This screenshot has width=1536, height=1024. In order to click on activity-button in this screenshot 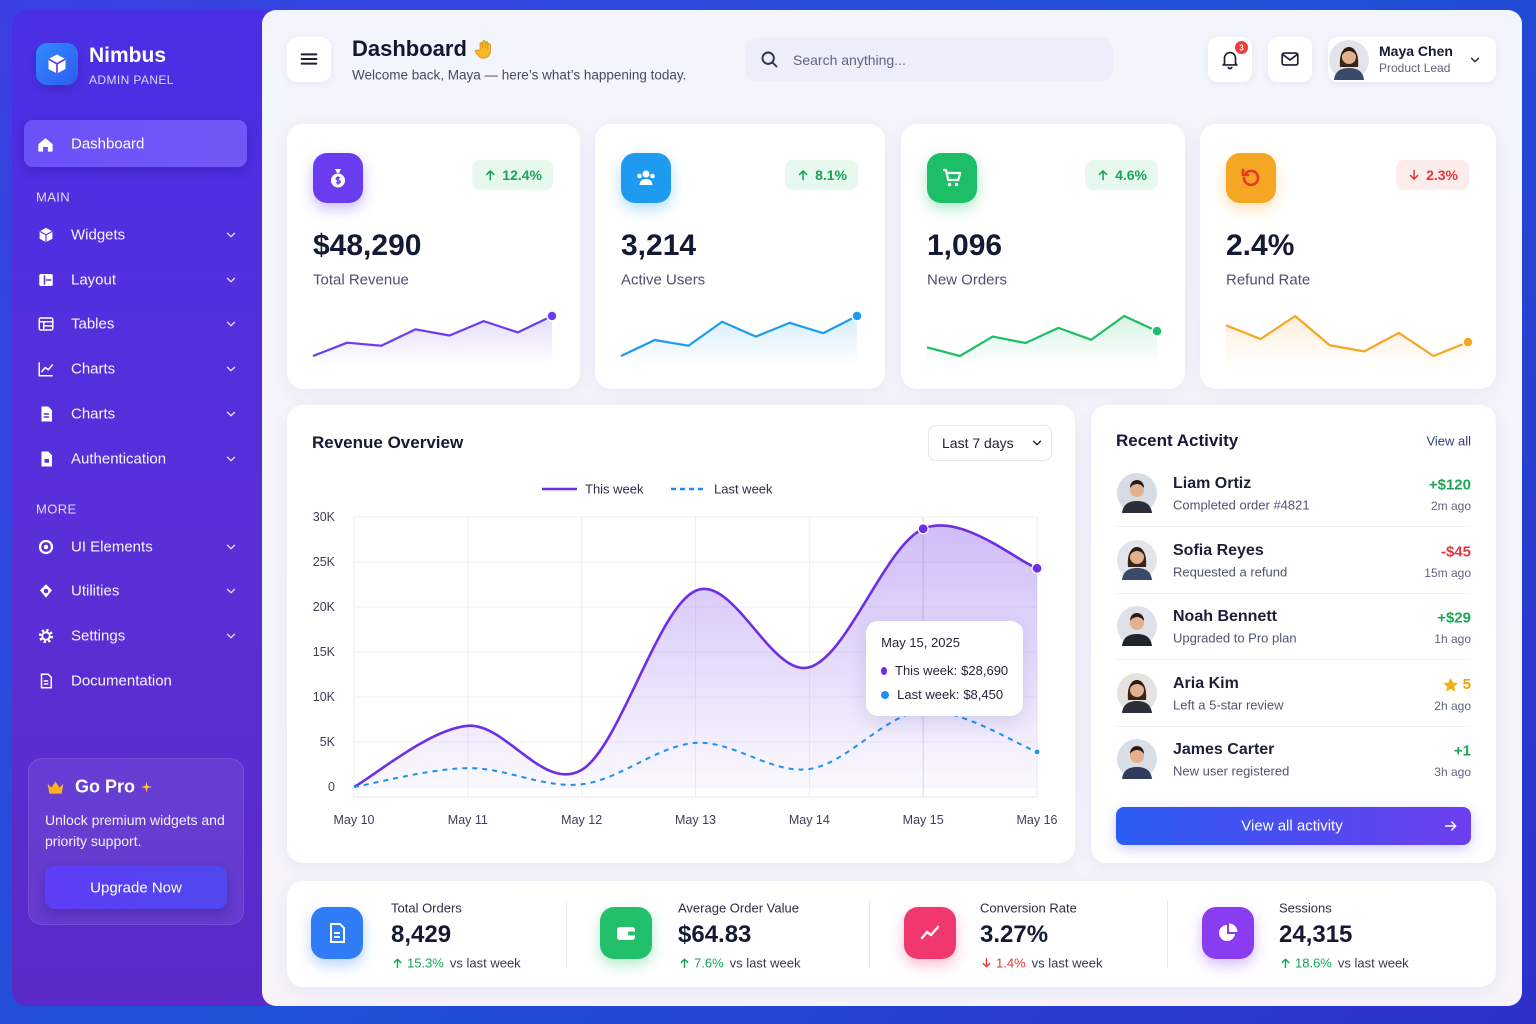, I will do `click(1293, 826)`.